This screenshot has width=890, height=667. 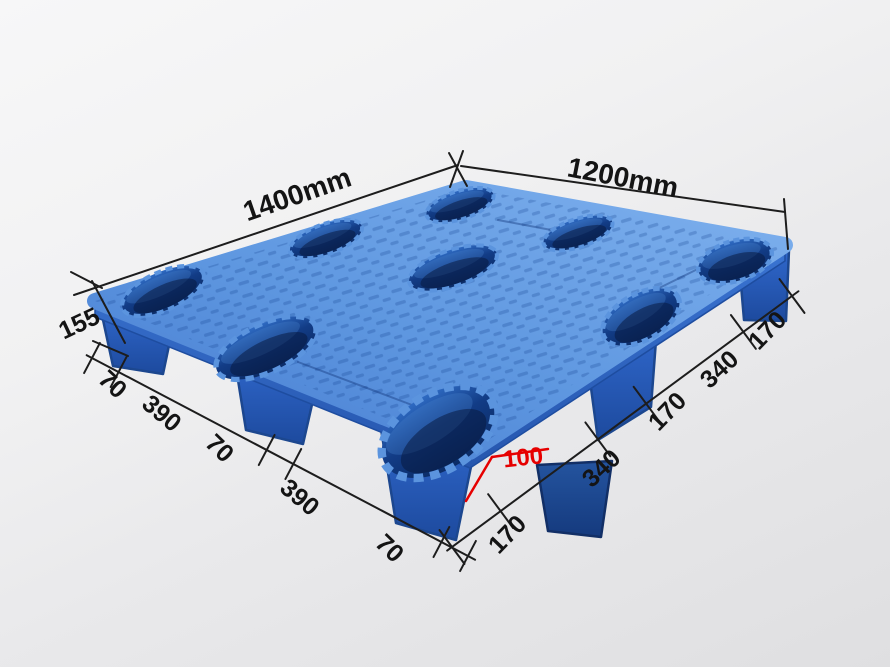 I want to click on witness-right, so click(x=786, y=224).